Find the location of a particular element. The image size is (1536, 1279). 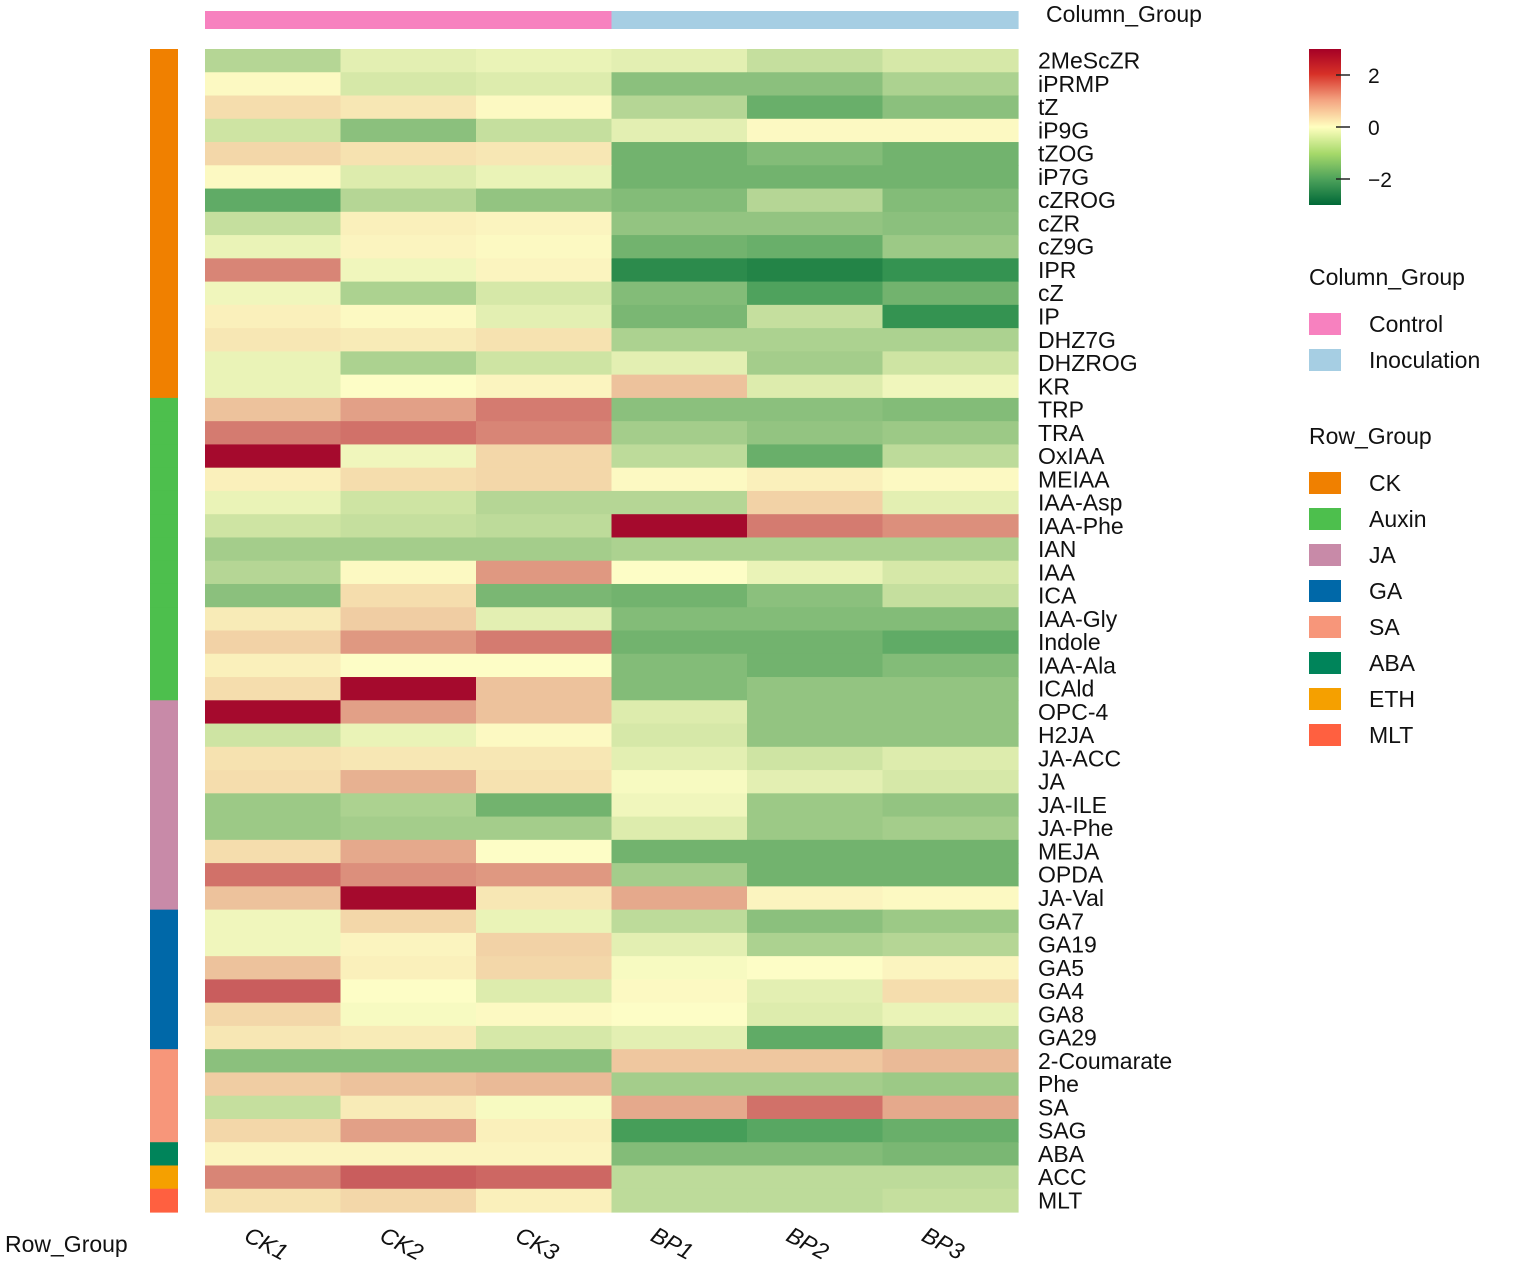

row-label: ACC is located at coordinates (1062, 1177).